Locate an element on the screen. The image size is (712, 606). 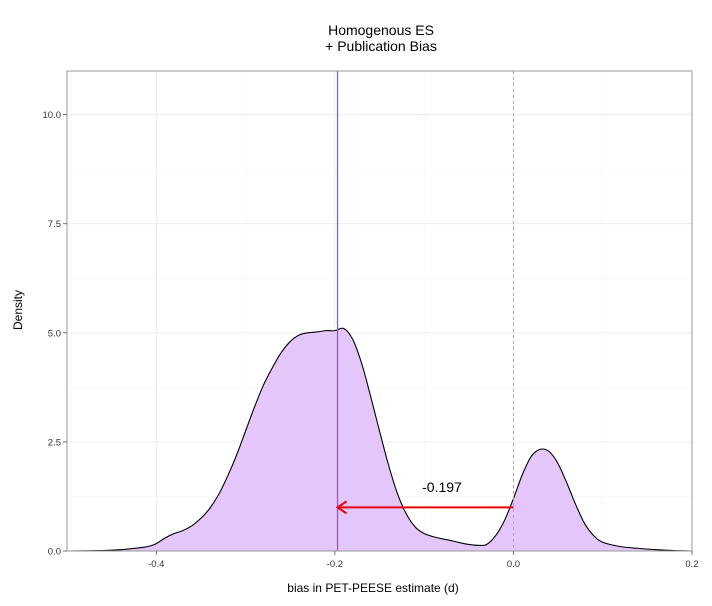
bias-arrow is located at coordinates (424, 507).